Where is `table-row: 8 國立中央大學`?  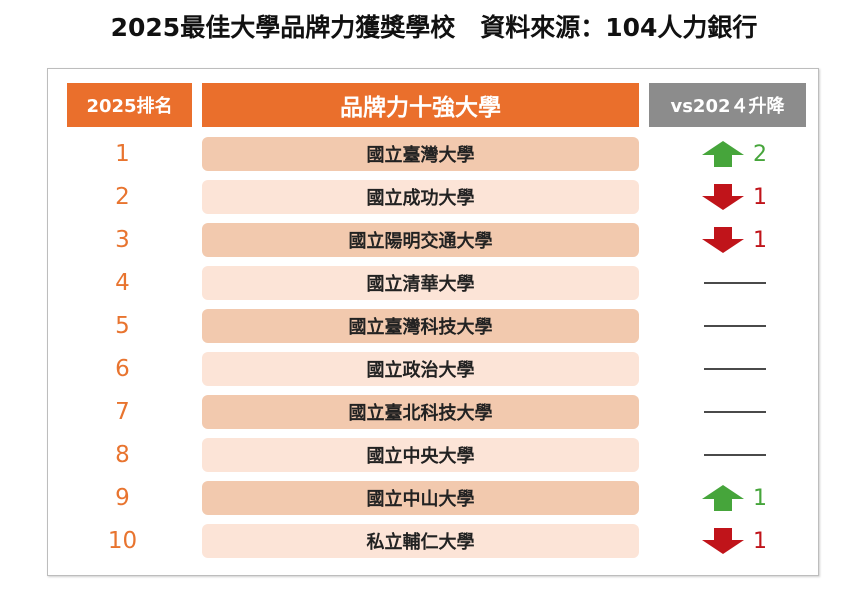
table-row: 8 國立中央大學 is located at coordinates (434, 455).